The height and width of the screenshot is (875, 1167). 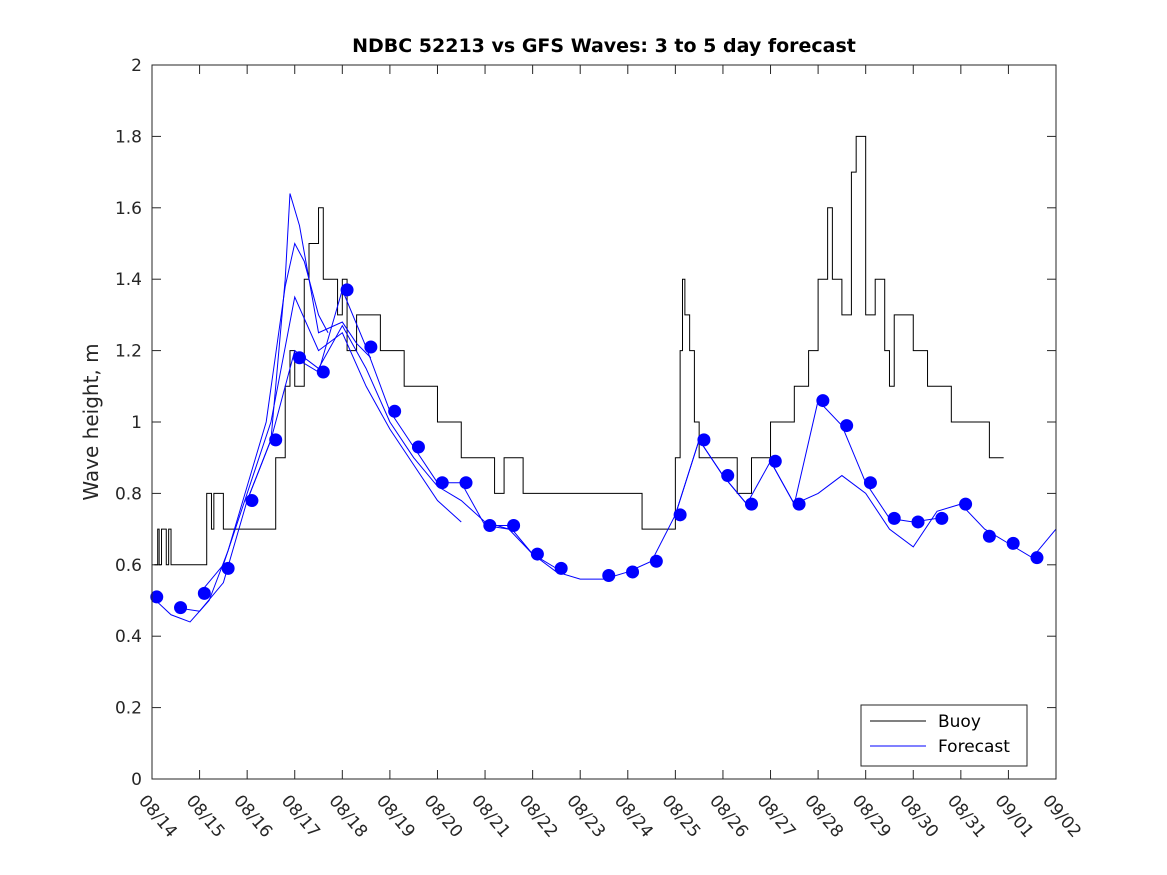 I want to click on y-tick-label: 0.4, so click(x=128, y=637).